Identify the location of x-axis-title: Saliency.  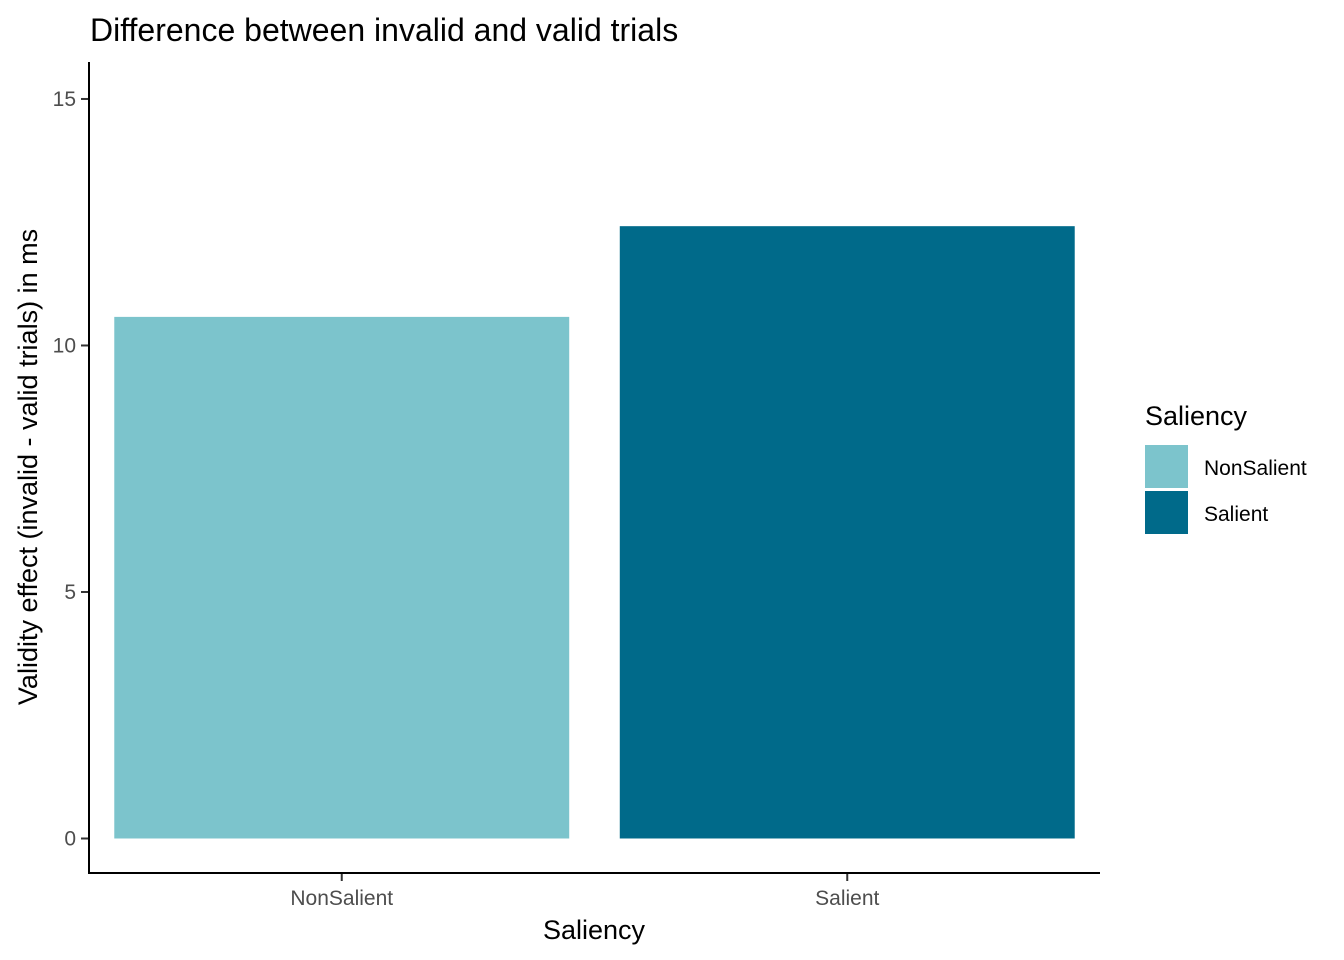
(594, 930).